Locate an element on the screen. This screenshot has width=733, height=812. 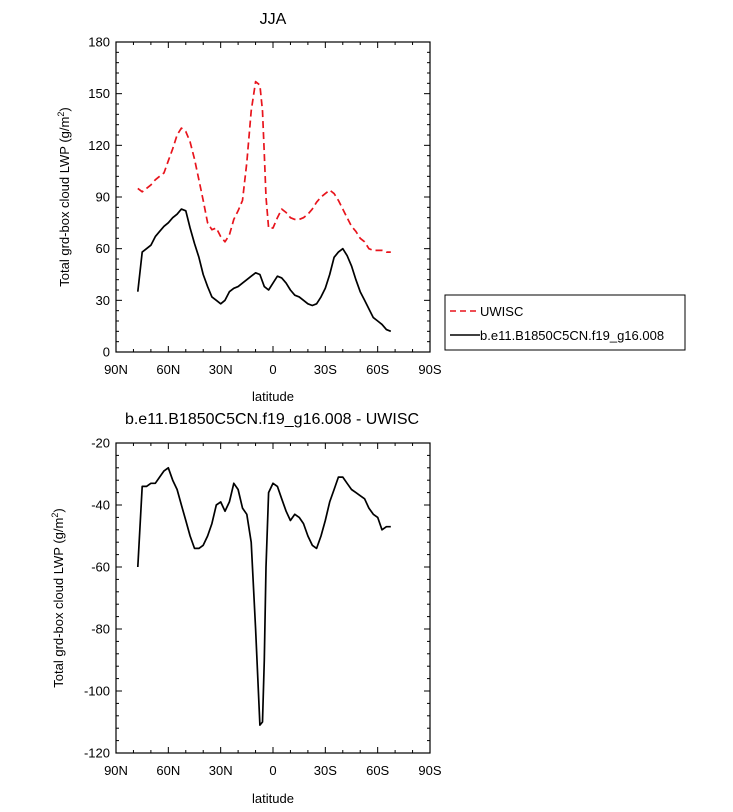
bottom-xtick-label: 30S is located at coordinates (325, 770).